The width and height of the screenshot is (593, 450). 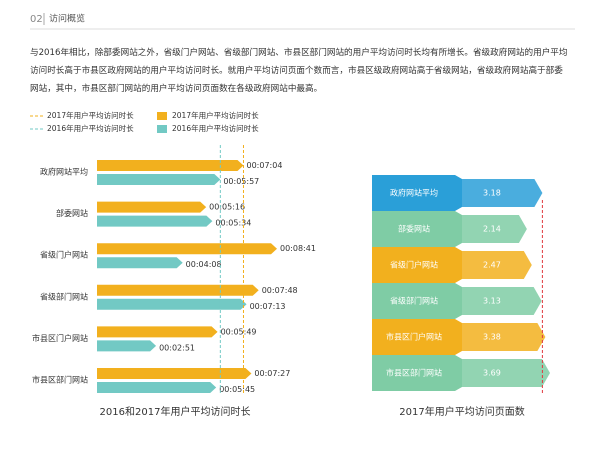 I want to click on value-label: 2.14, so click(x=492, y=229).